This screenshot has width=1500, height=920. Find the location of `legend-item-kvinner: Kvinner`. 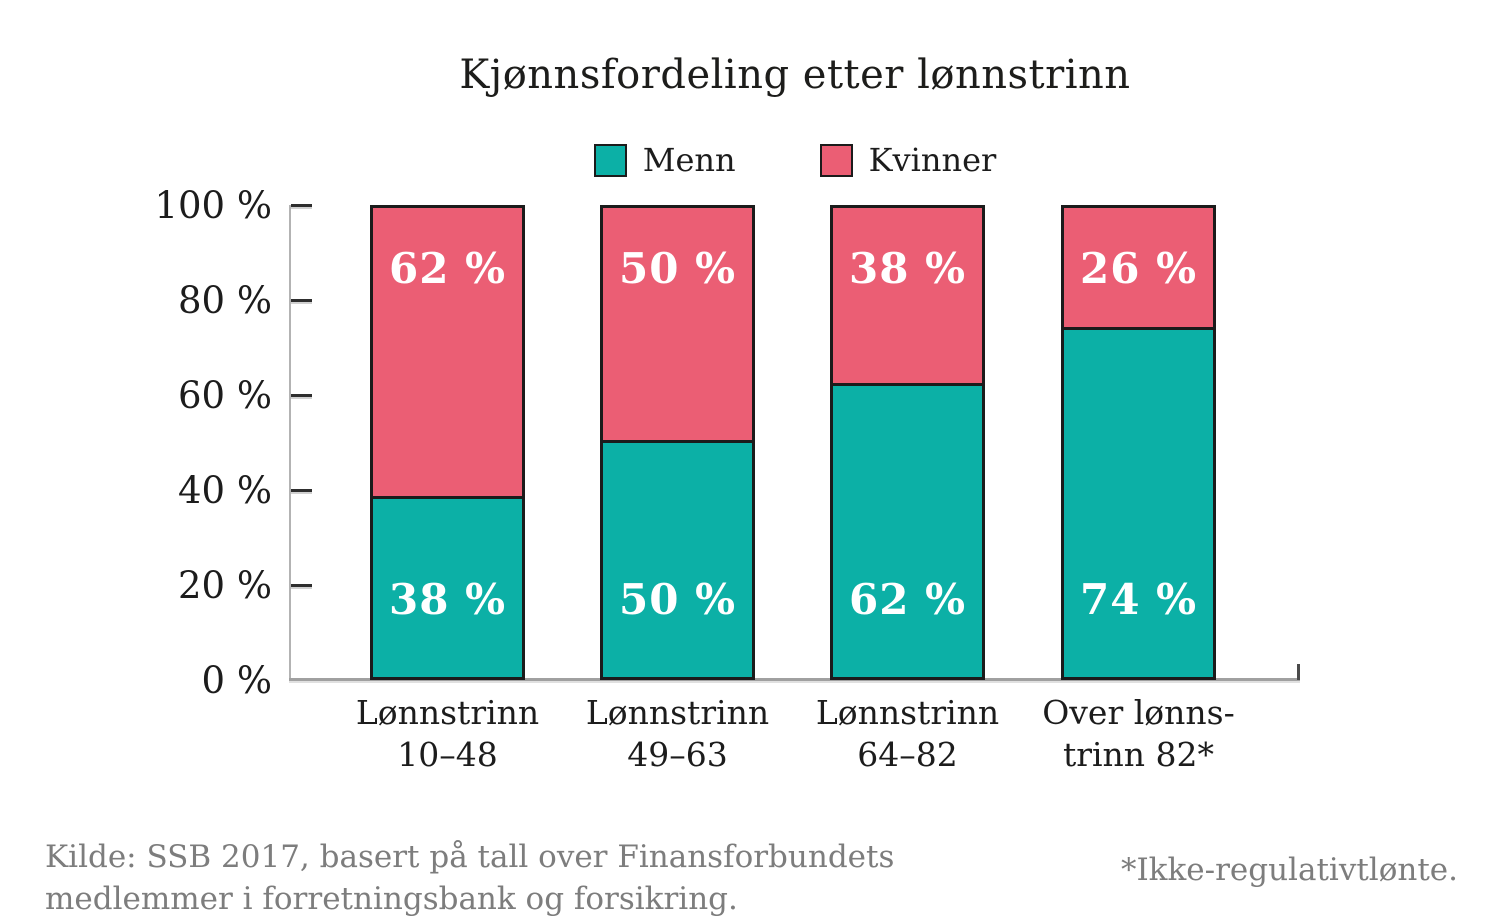

legend-item-kvinner: Kvinner is located at coordinates (908, 160).